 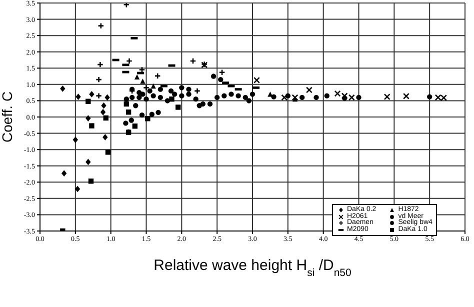 I want to click on x-axis-title: Relative wave height H$_{si}$ /D$_{n50}$, so click(x=253, y=268).